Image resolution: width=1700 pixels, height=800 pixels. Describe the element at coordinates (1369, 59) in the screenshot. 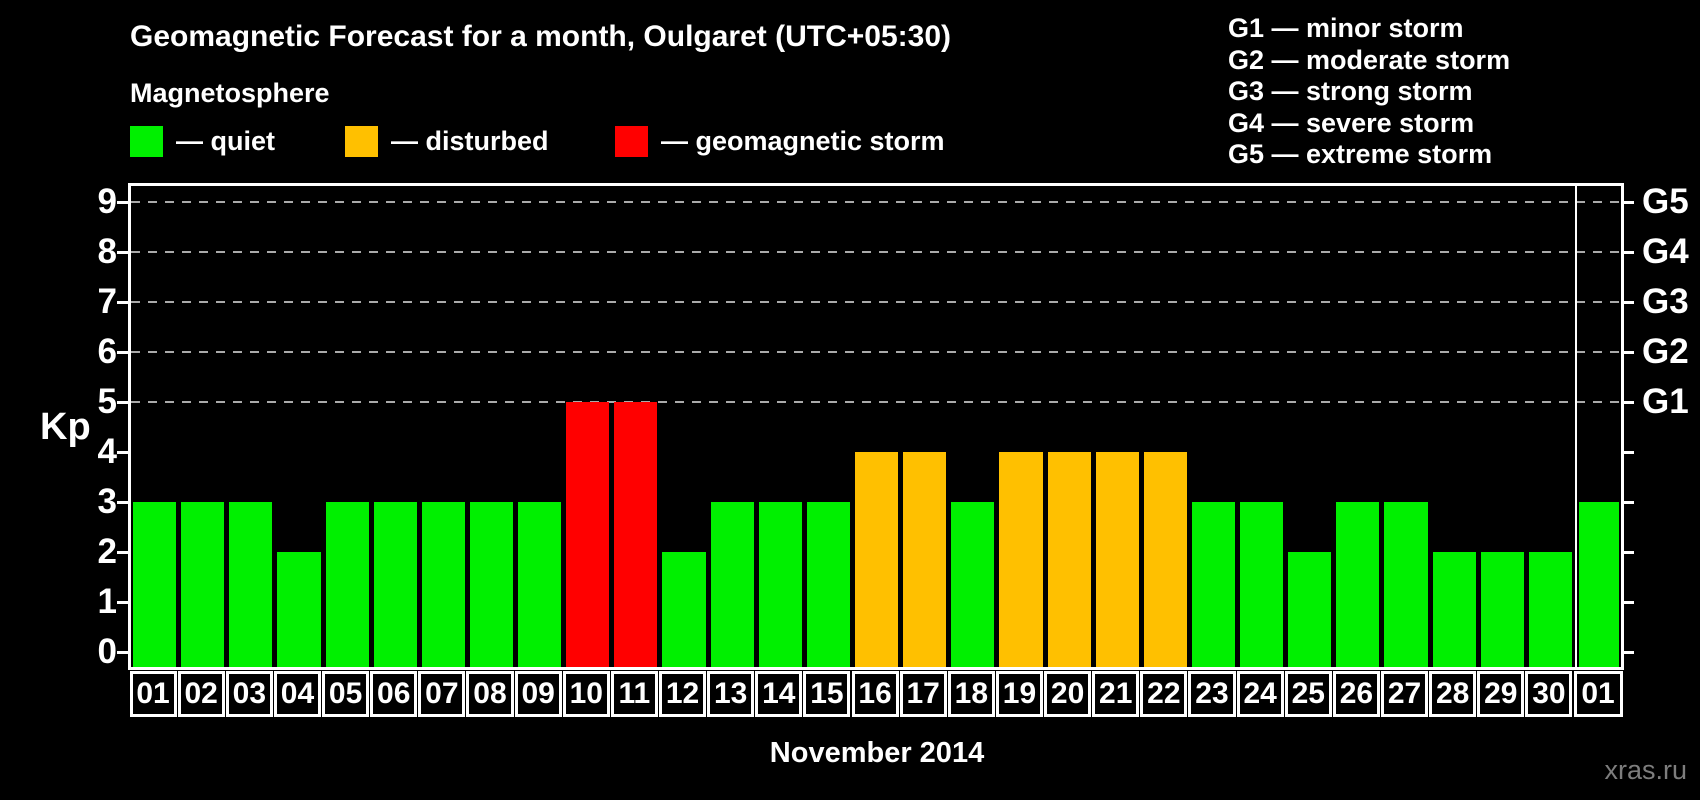

I see `g-legend-line: G2 — moderate storm` at that location.